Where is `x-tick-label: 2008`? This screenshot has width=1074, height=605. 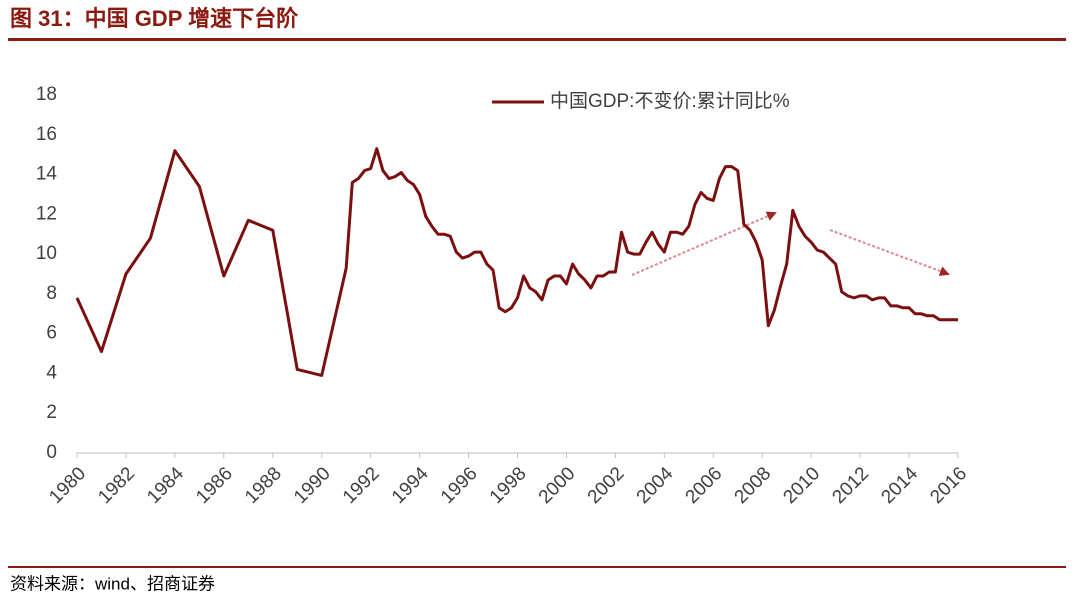
x-tick-label: 2008 is located at coordinates (753, 485).